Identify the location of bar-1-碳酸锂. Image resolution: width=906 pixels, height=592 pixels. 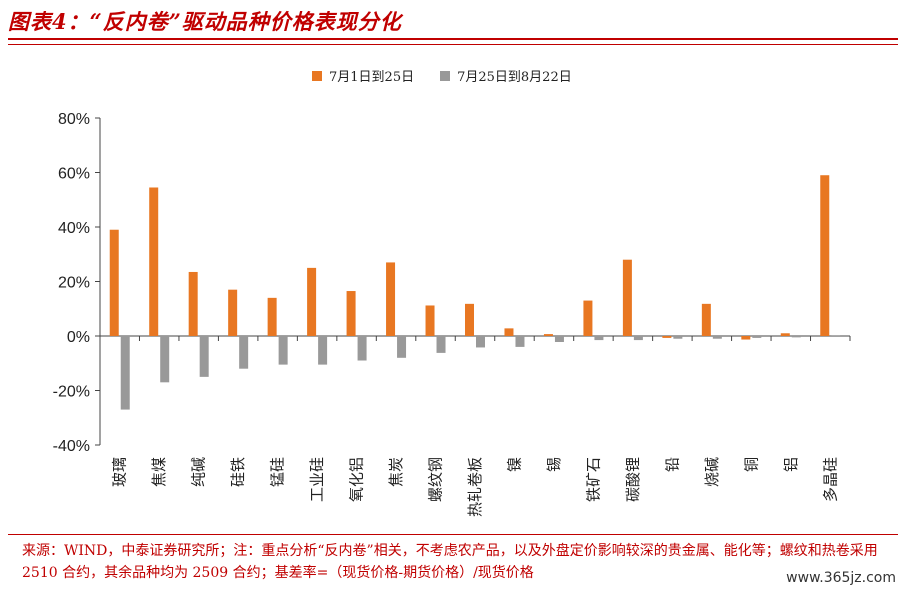
(627, 297).